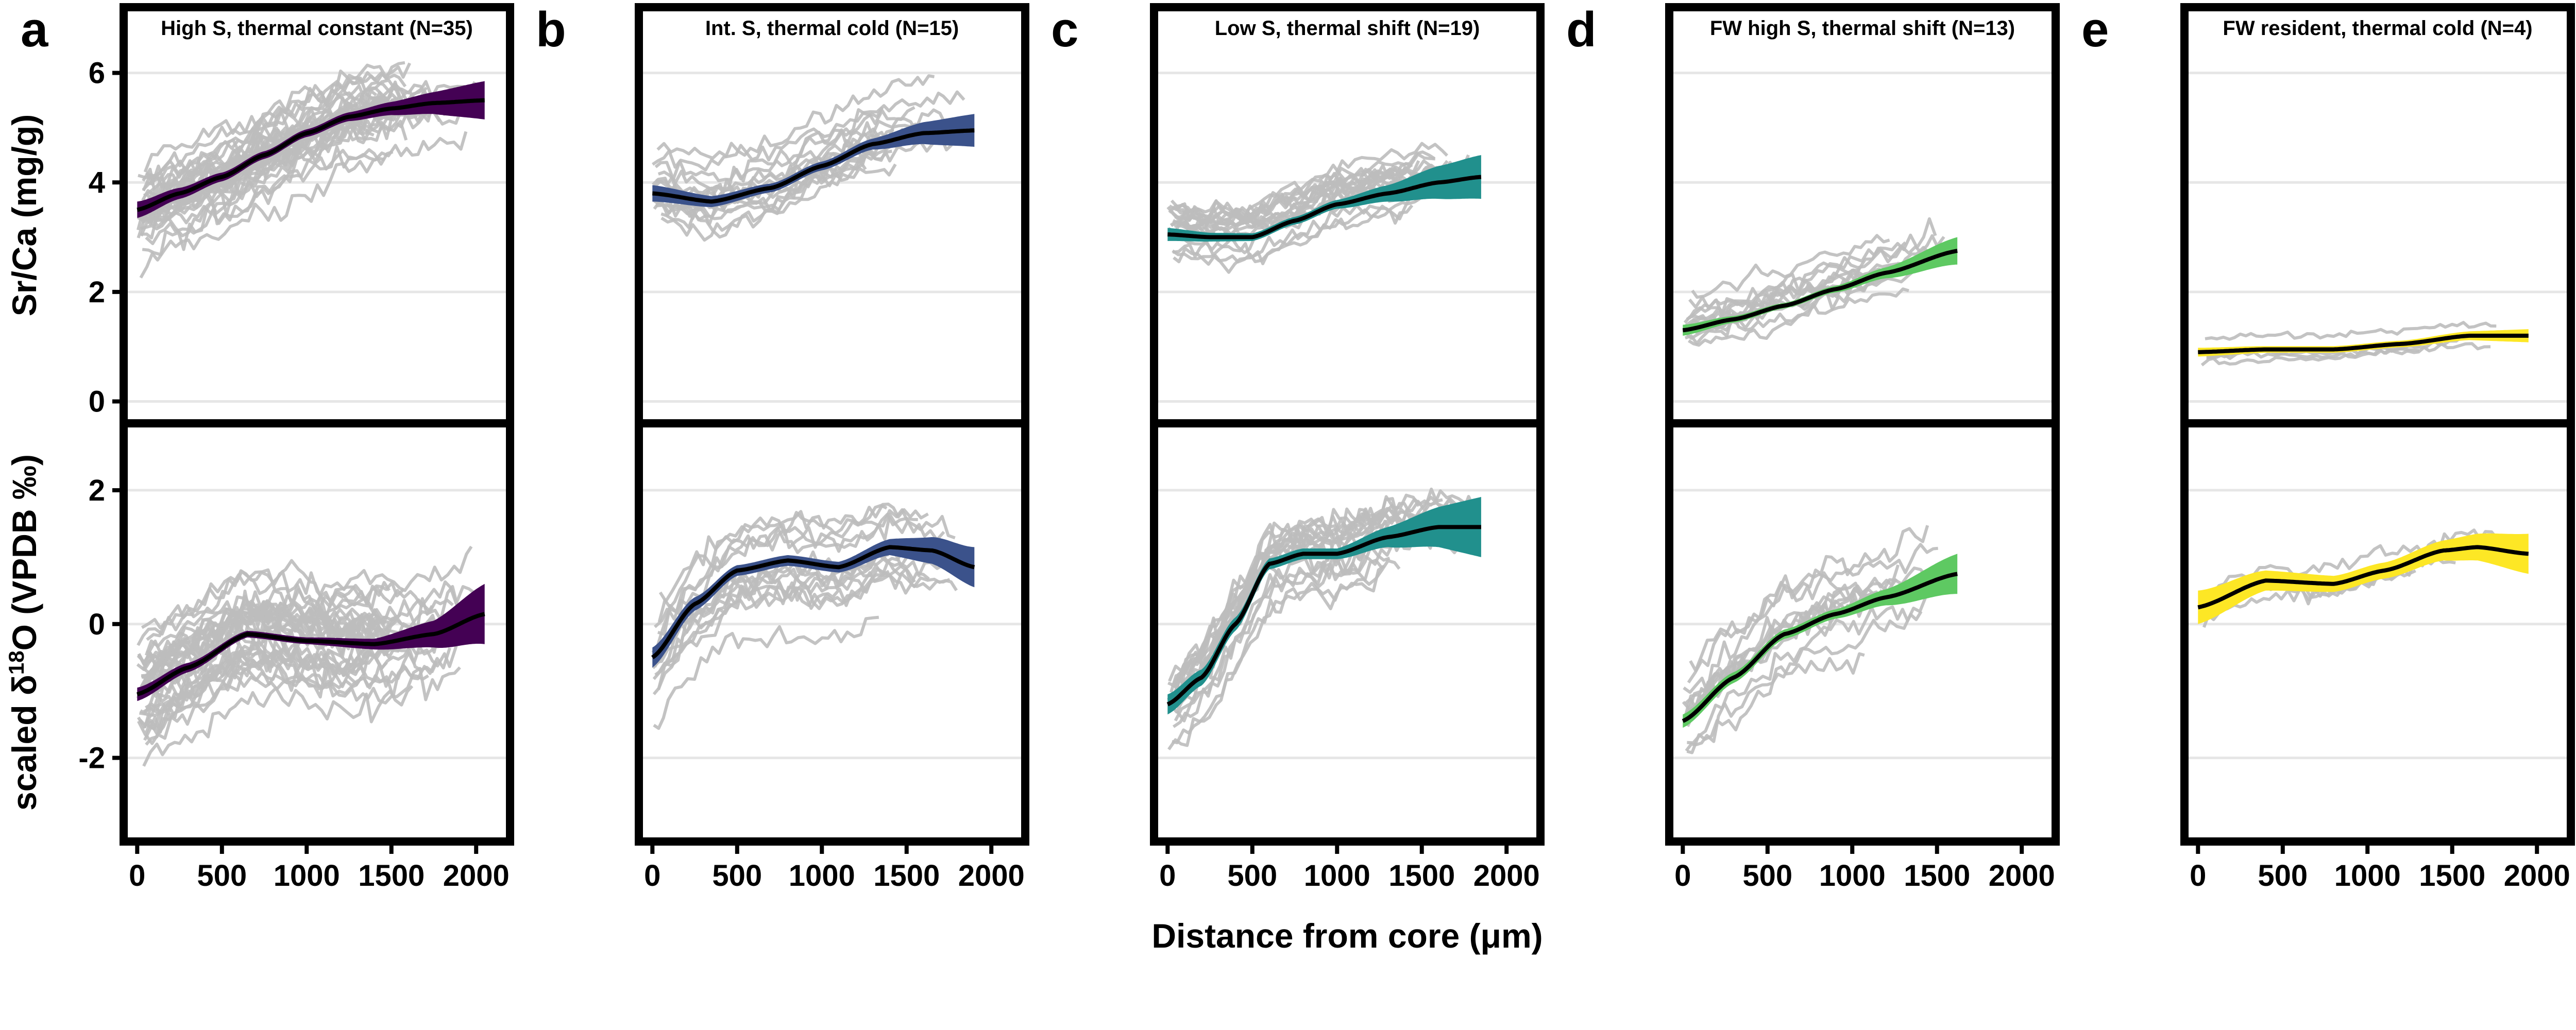  What do you see at coordinates (2095, 29) in the screenshot?
I see `panel-letter: e` at bounding box center [2095, 29].